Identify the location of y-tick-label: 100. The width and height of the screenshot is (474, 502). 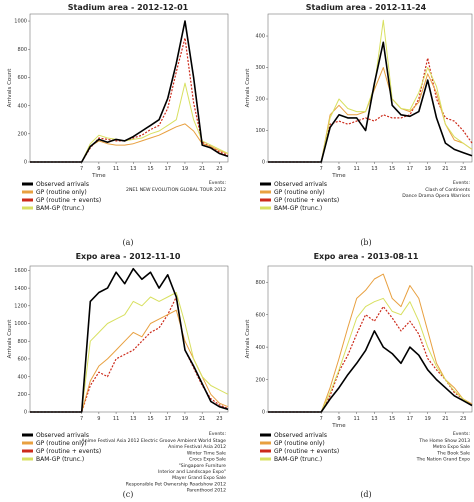
(260, 131).